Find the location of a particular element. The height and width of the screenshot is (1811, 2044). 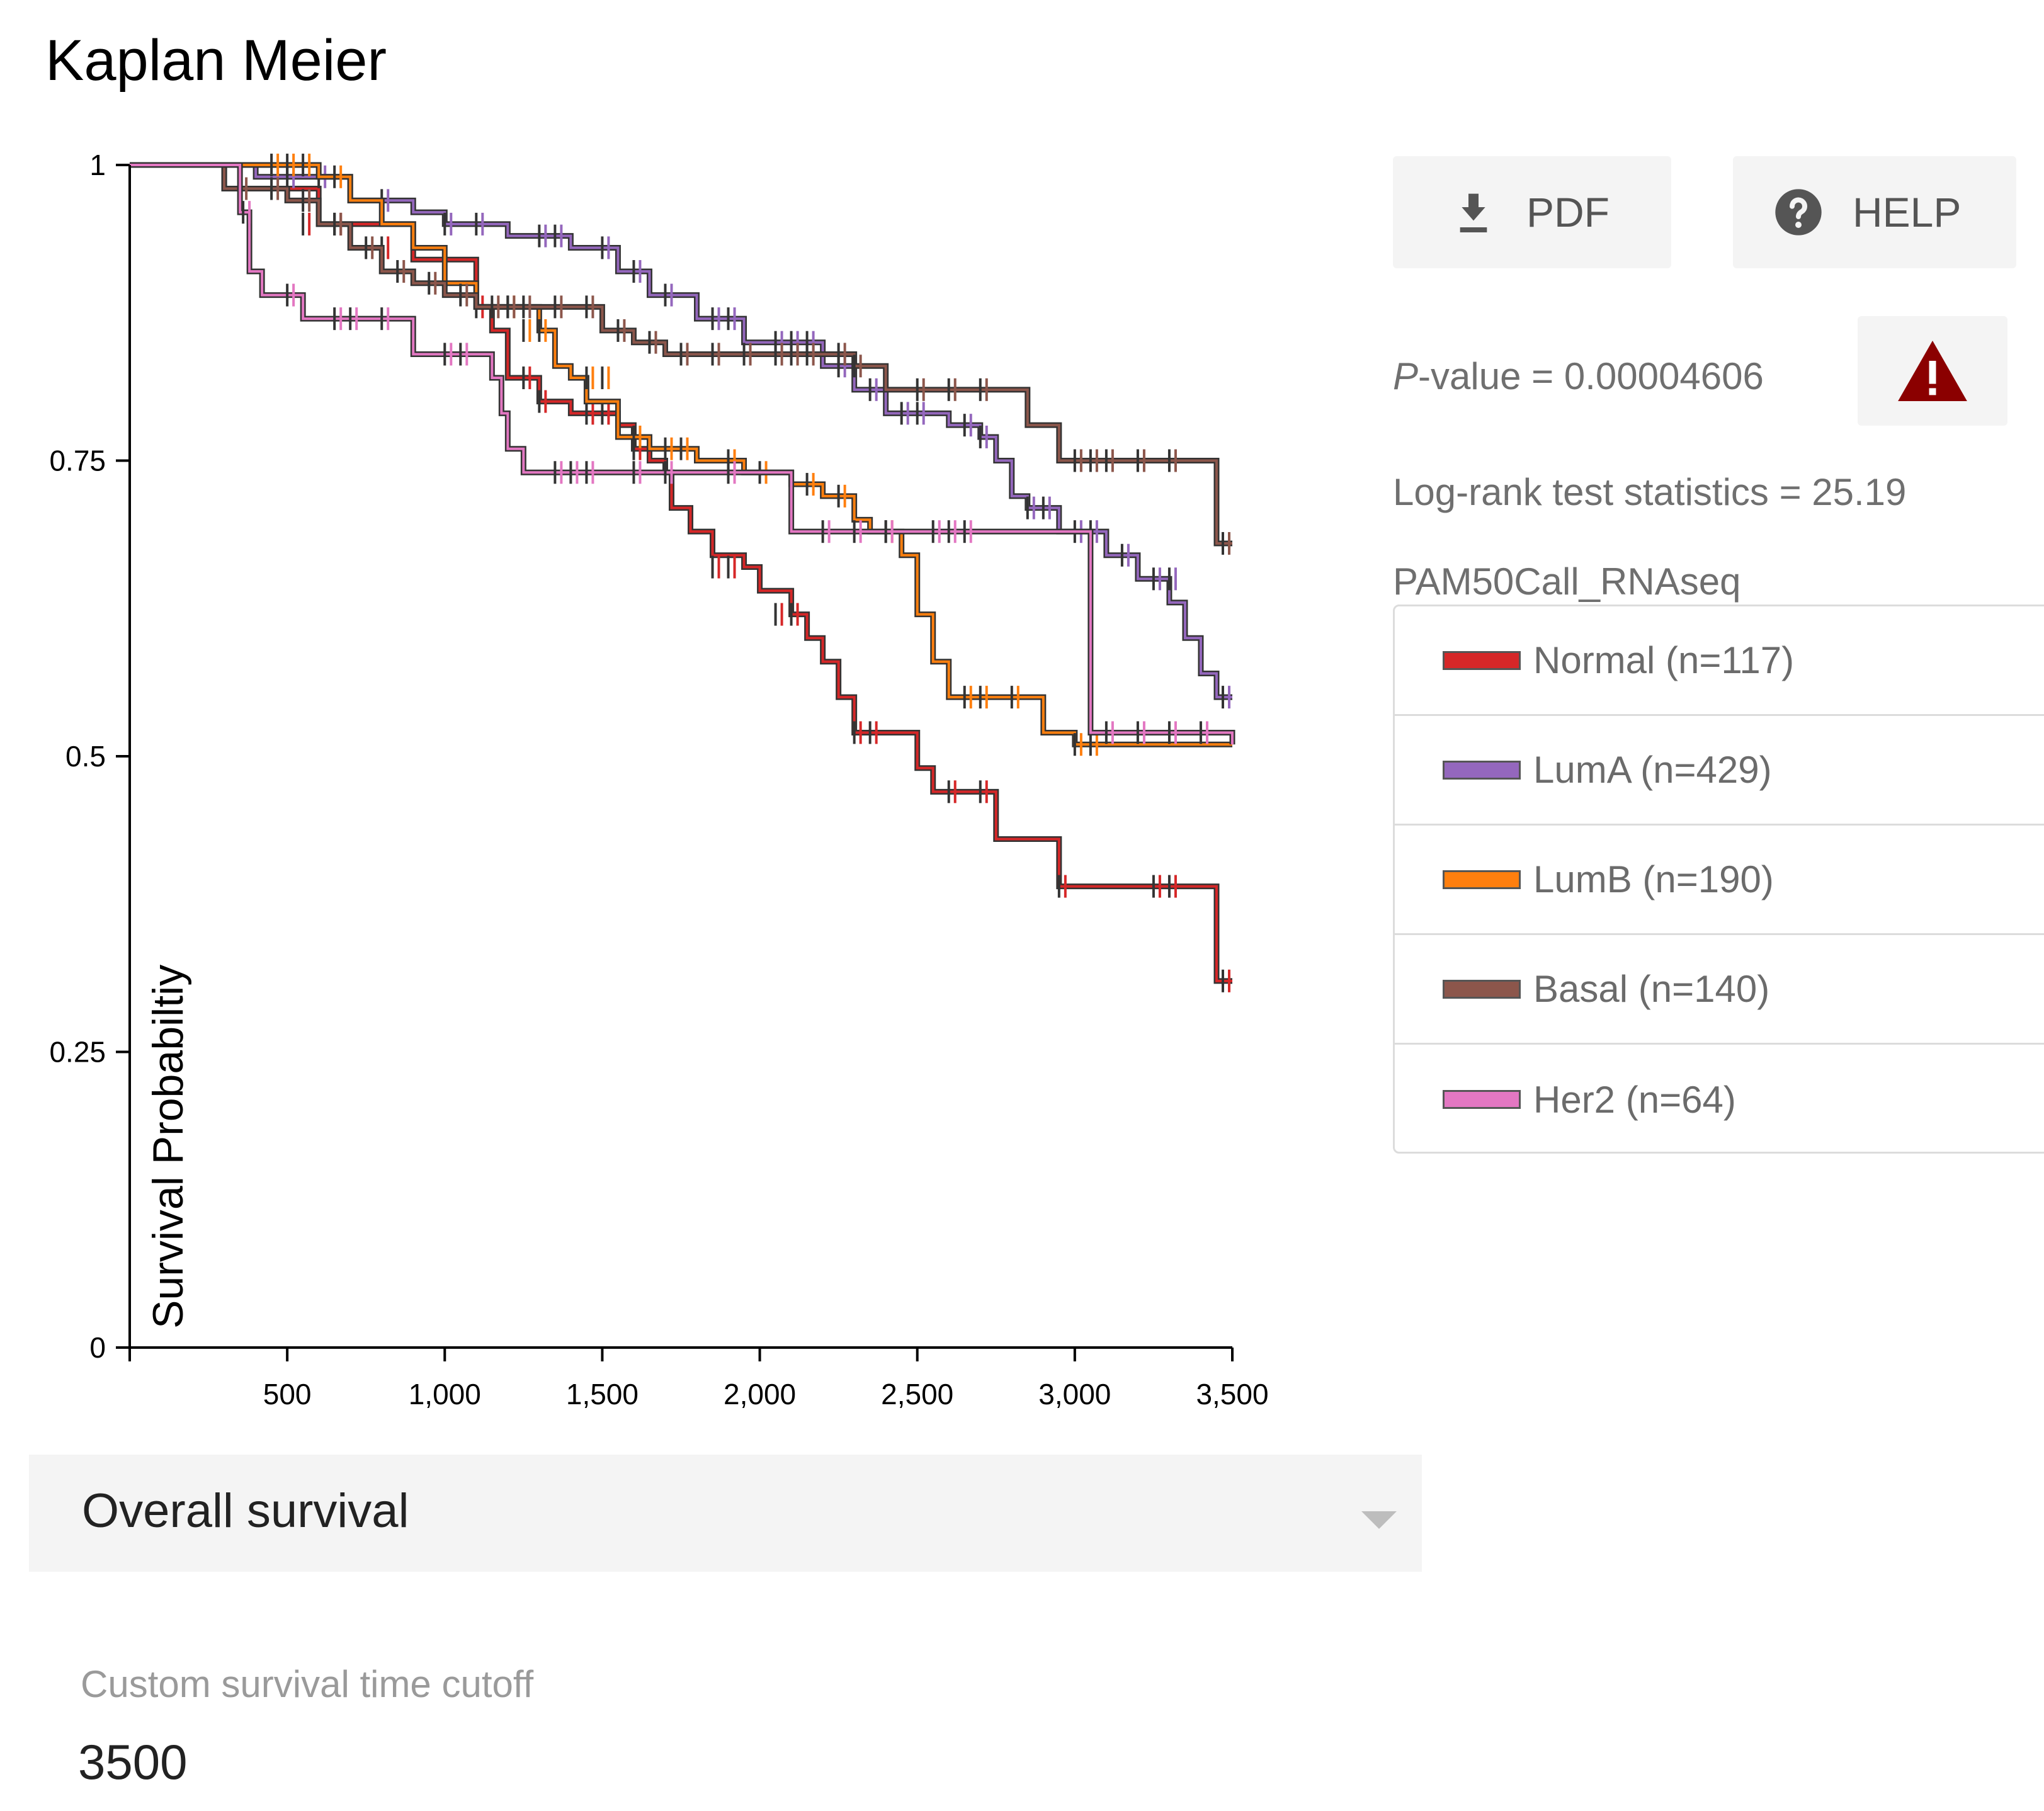

legend-item: LumB (n=190) is located at coordinates (1719, 881).